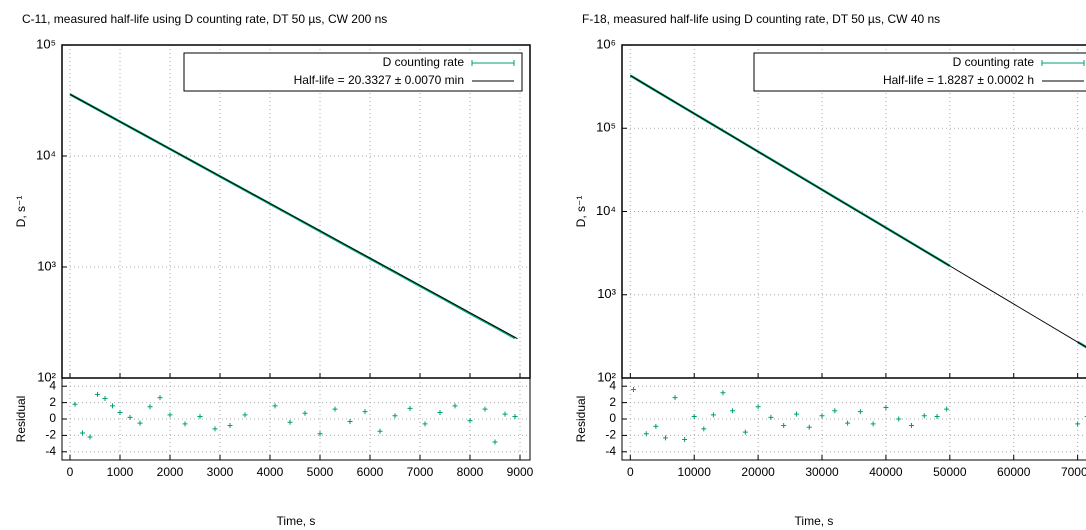 The width and height of the screenshot is (1086, 530). I want to click on x-tick-label: 5000, so click(320, 472).